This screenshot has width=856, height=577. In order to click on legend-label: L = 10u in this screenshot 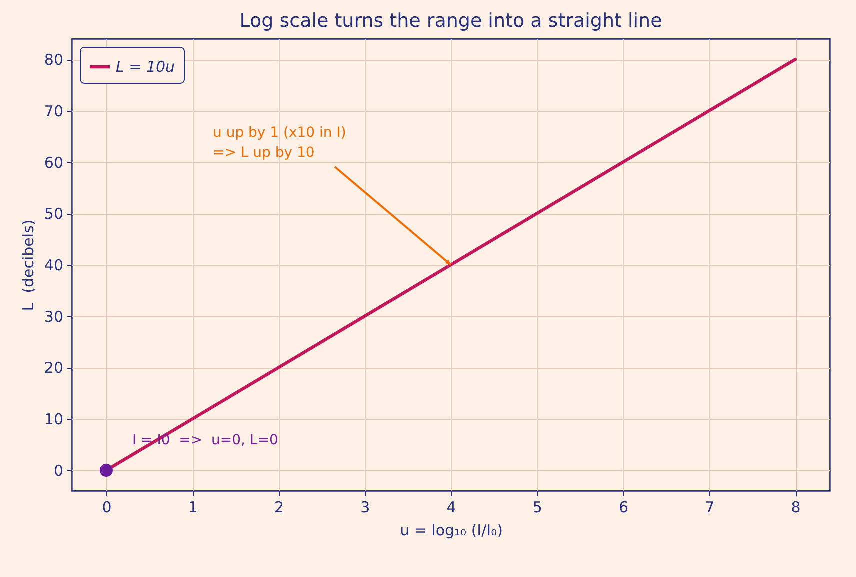, I will do `click(146, 67)`.